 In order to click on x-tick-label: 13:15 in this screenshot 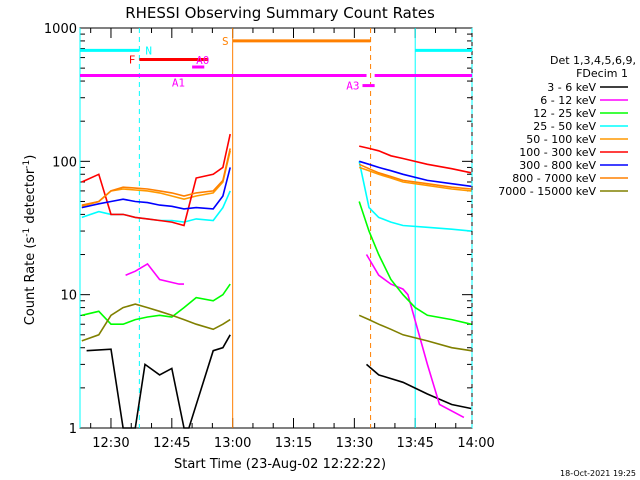, I will do `click(293, 443)`.